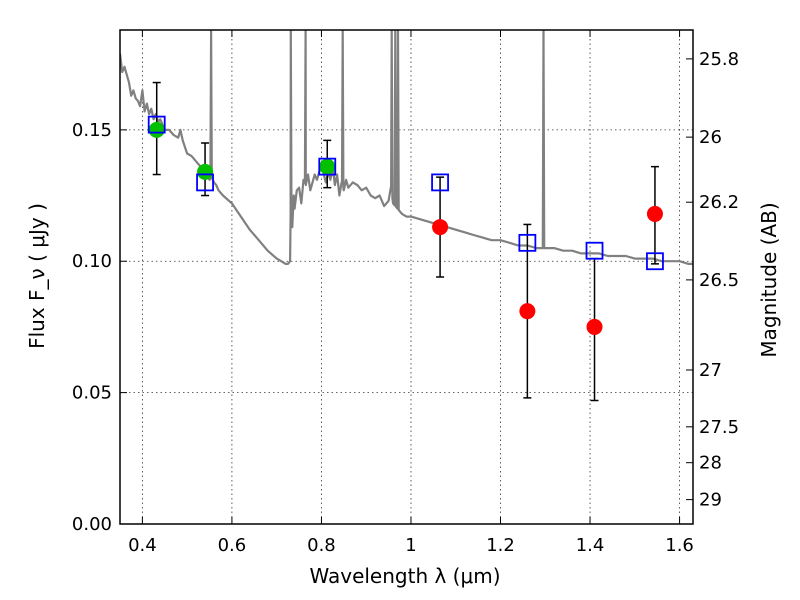 The image size is (800, 600). I want to click on x-tick-label: 1.2, so click(500, 545).